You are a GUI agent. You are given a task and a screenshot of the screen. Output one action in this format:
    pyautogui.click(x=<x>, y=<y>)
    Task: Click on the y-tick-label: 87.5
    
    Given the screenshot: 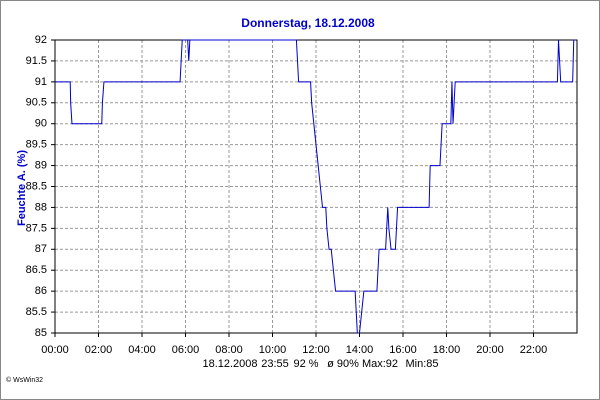 What is the action you would take?
    pyautogui.click(x=36, y=228)
    